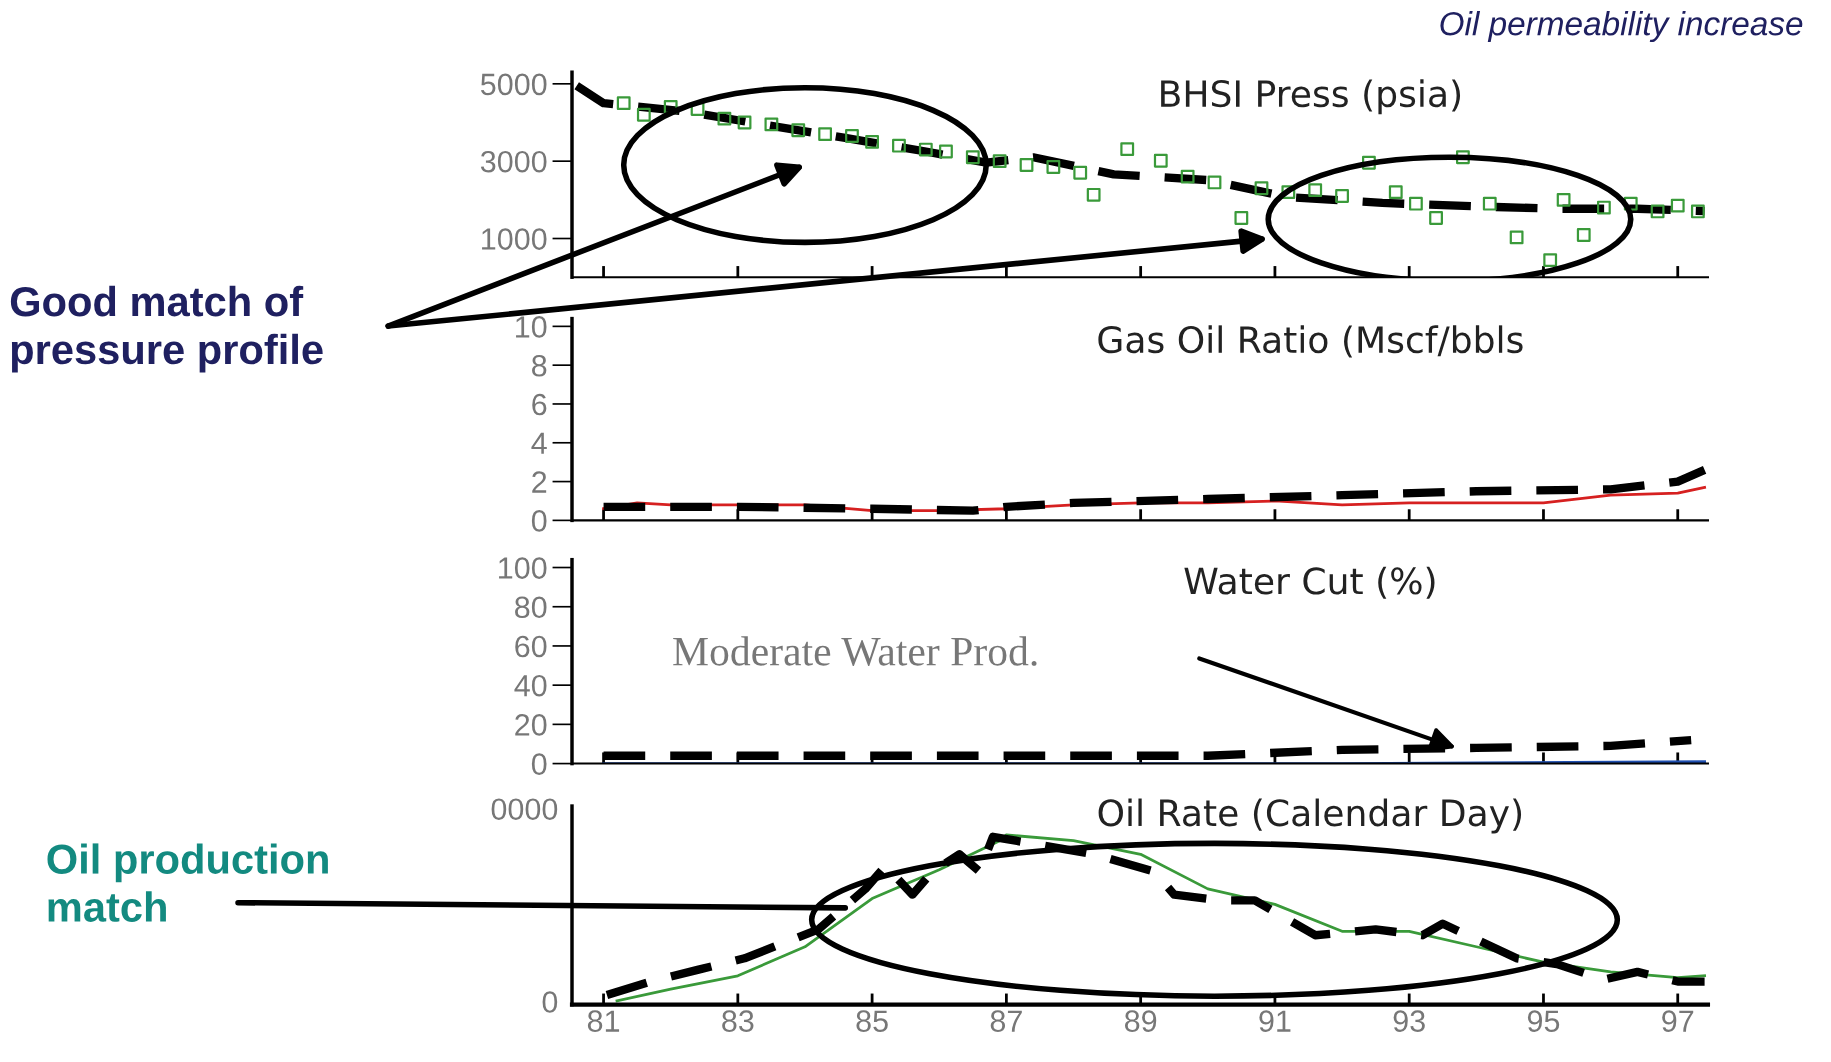 Image resolution: width=1831 pixels, height=1062 pixels. Describe the element at coordinates (1310, 816) in the screenshot. I see `chart-title: Oil Rate (Calendar Day)` at that location.